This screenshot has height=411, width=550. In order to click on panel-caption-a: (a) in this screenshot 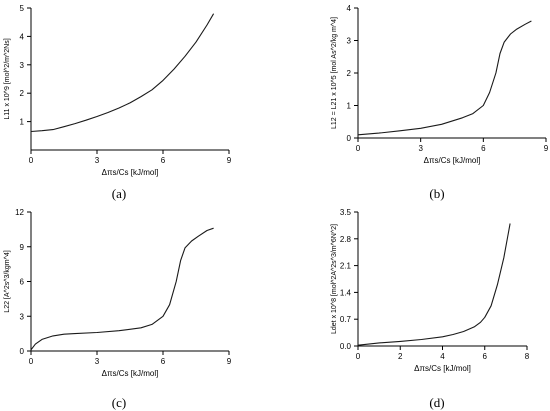, I will do `click(119, 193)`.